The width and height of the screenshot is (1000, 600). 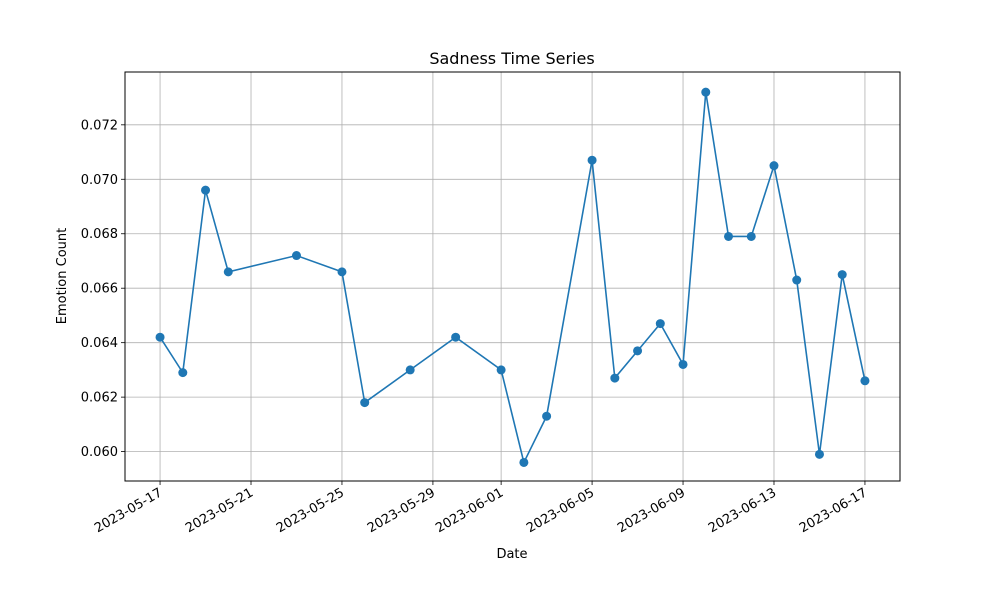 I want to click on x-tick-label: 2023-06-17, so click(x=833, y=510).